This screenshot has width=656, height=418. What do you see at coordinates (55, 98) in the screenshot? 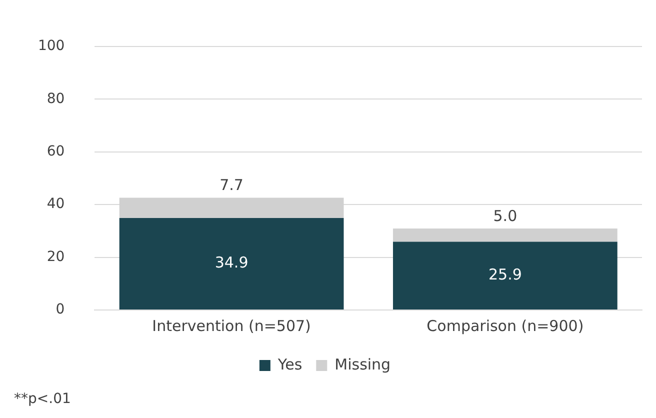
I see `y-tick-label: 80` at bounding box center [55, 98].